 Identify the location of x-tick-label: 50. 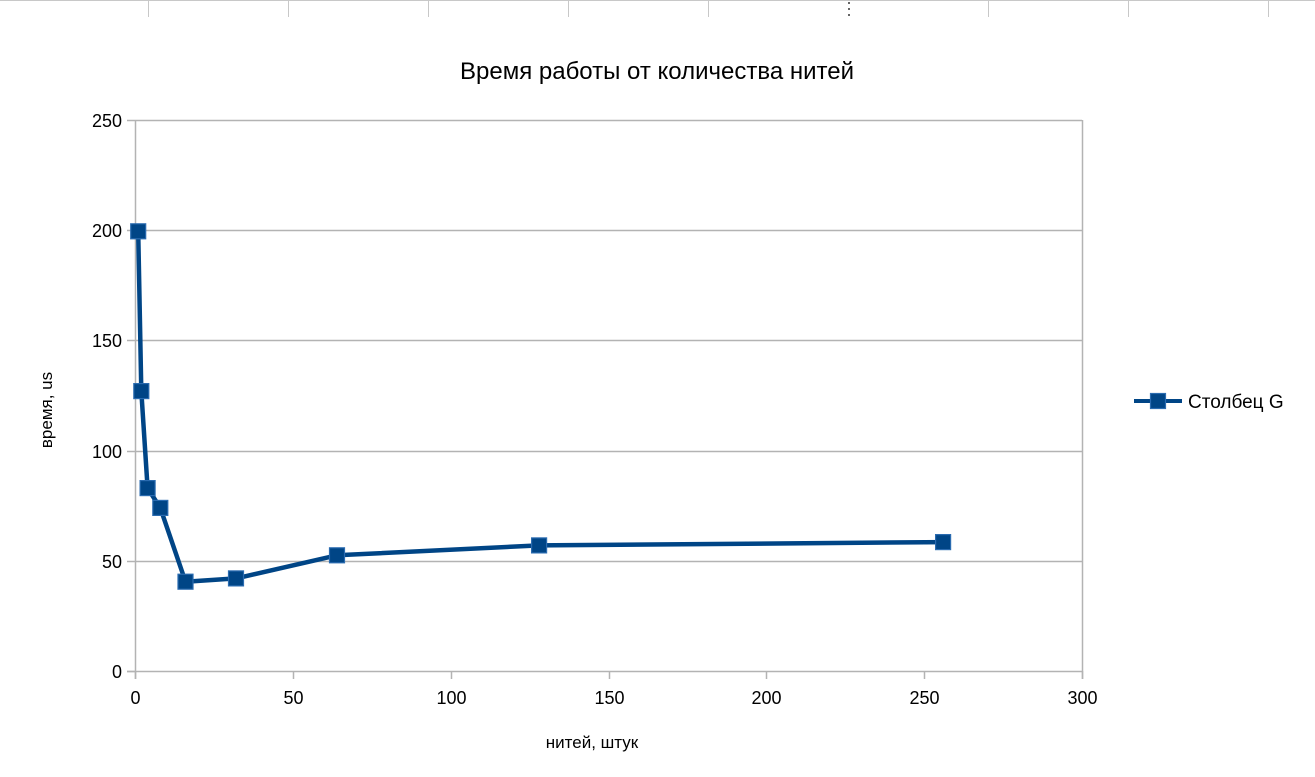
(293, 698).